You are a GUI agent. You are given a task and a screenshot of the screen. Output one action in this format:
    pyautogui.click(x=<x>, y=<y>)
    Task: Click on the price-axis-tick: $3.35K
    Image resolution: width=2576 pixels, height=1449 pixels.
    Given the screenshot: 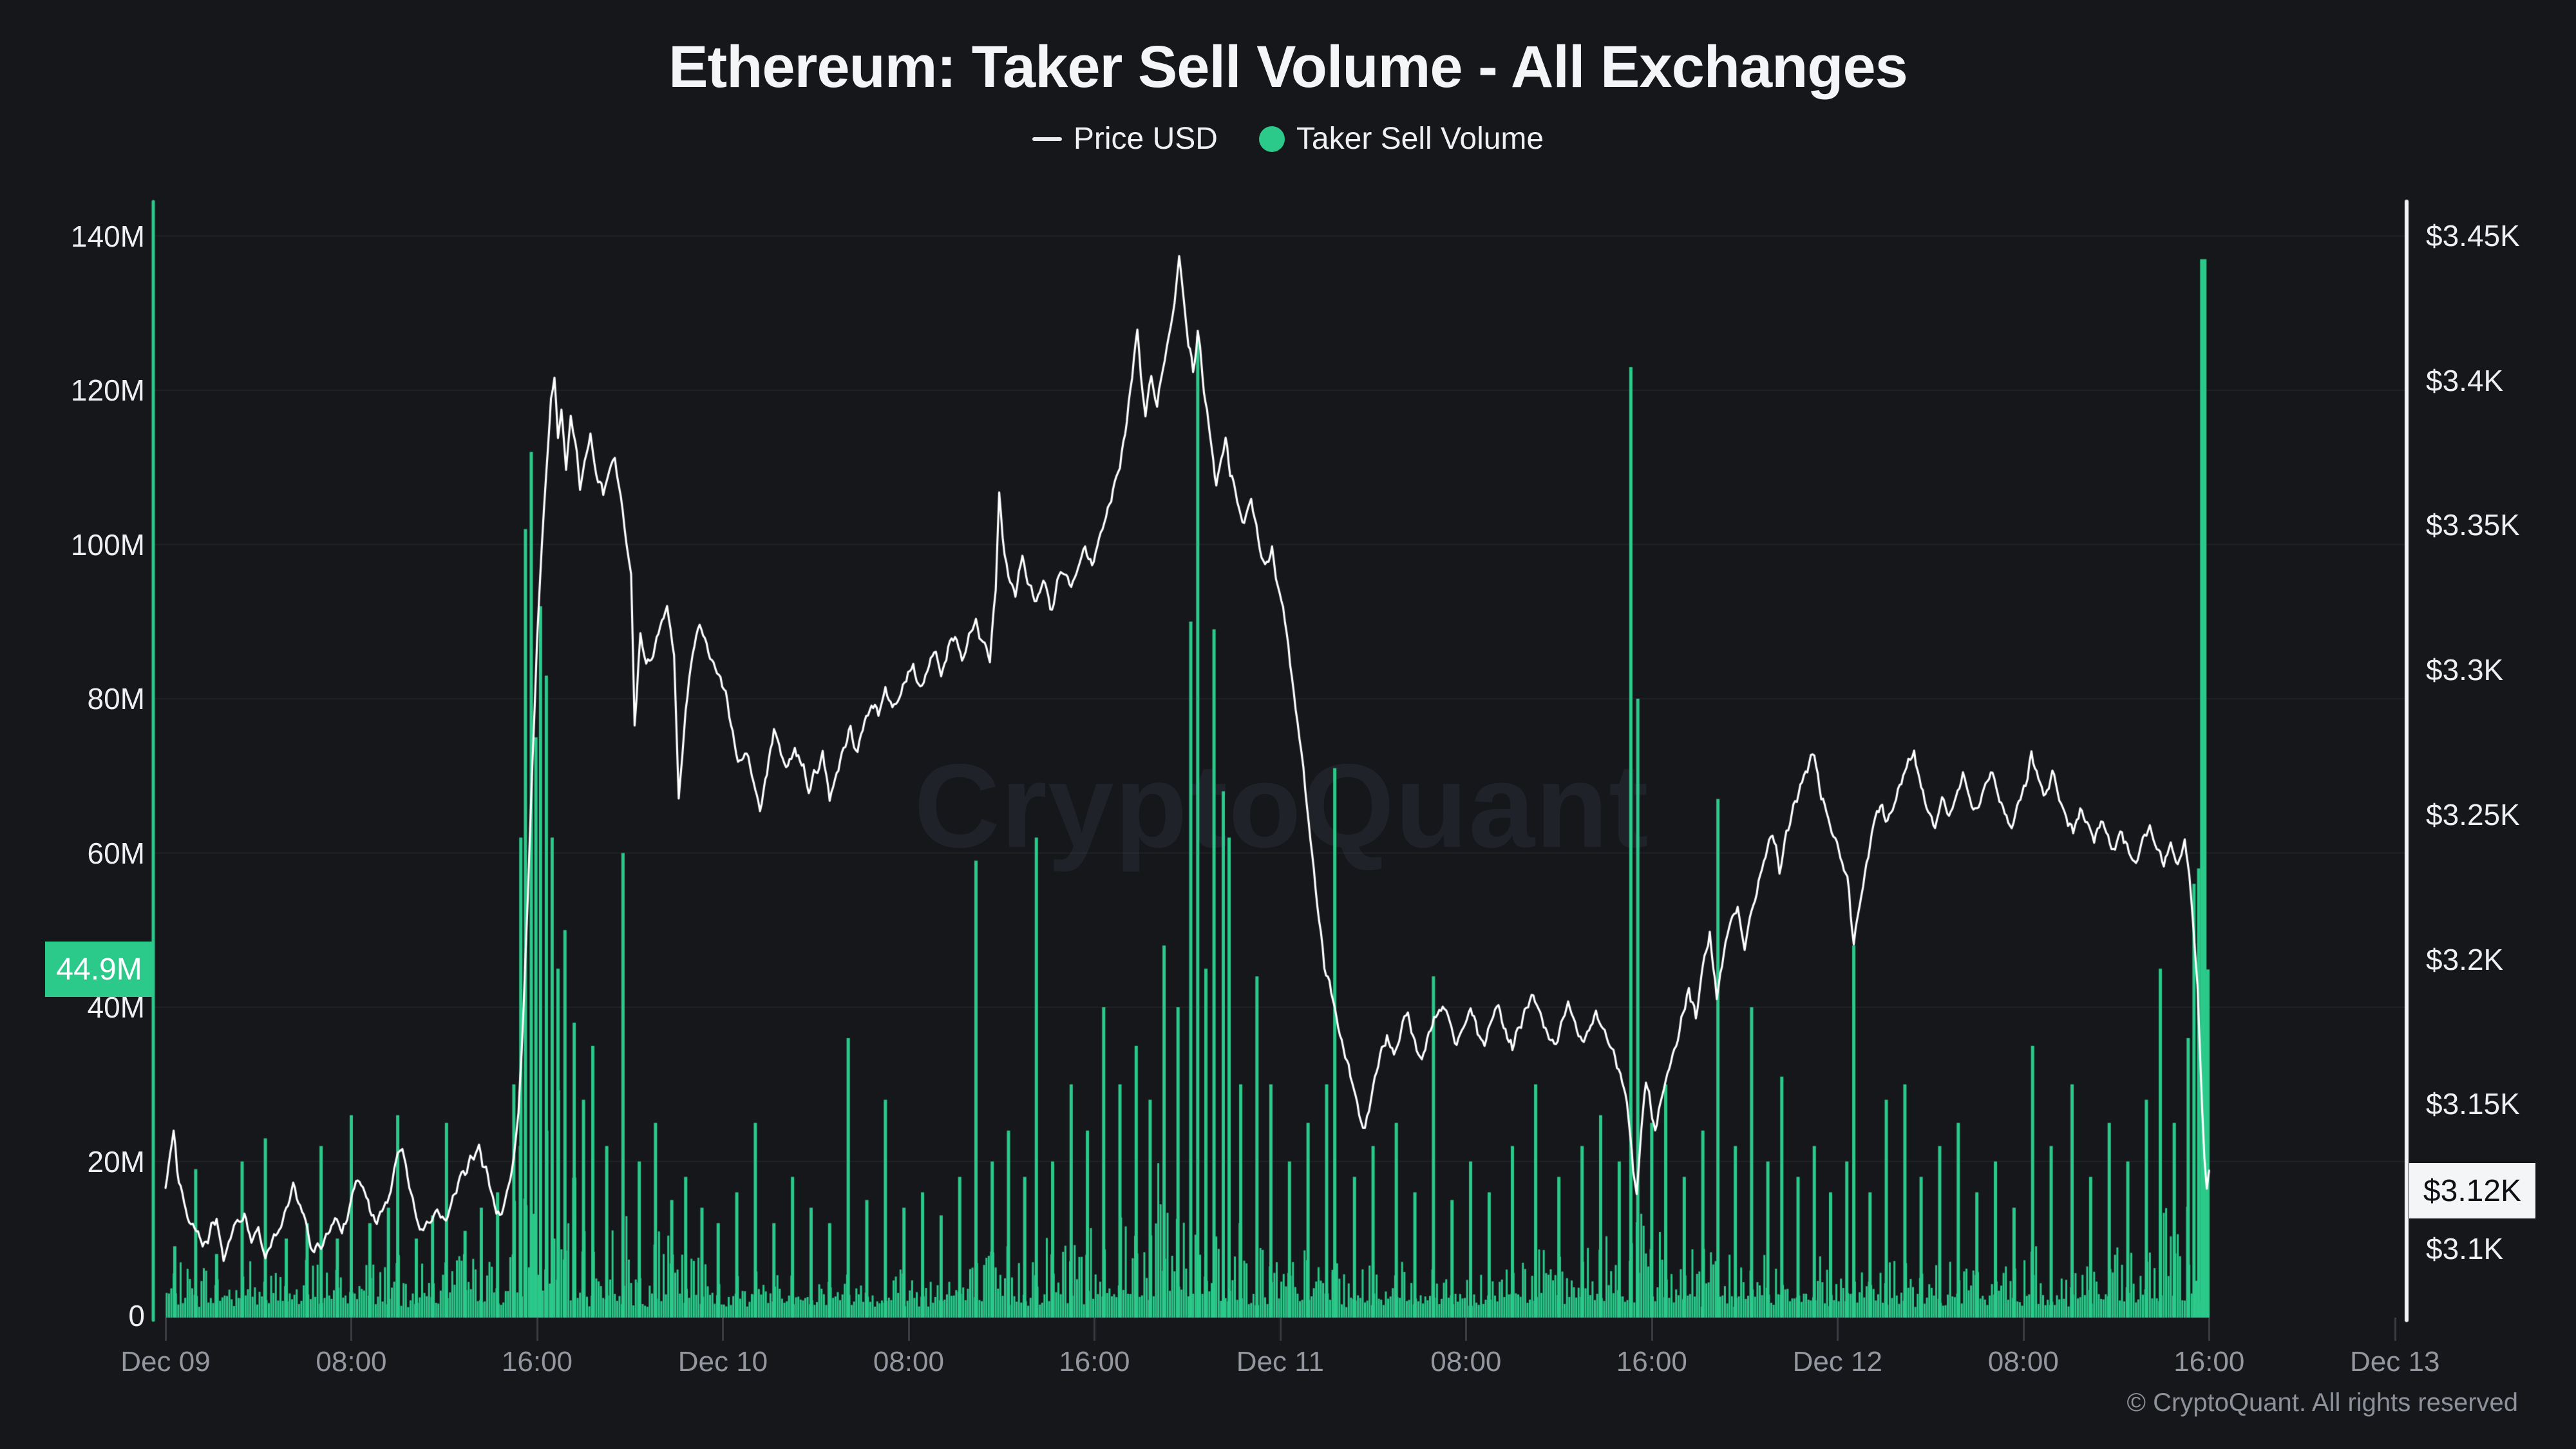 What is the action you would take?
    pyautogui.click(x=2473, y=525)
    